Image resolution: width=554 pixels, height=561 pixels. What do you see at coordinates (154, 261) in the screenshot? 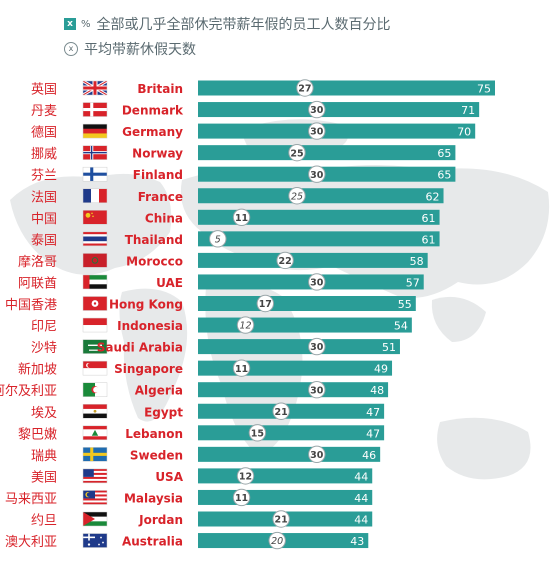
I see `country-name-en: Morocco` at bounding box center [154, 261].